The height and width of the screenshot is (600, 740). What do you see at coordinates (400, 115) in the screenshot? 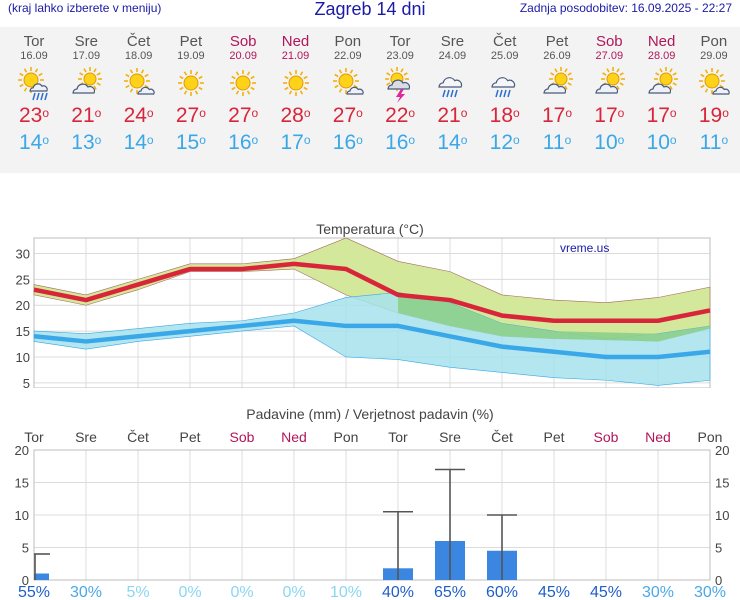
I see `max-temperature: 22o` at bounding box center [400, 115].